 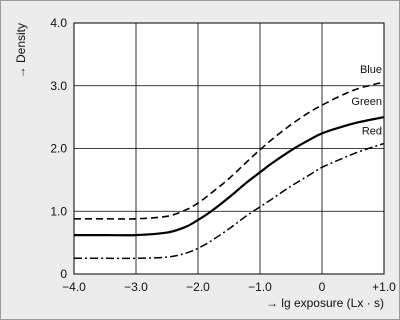 What do you see at coordinates (58, 149) in the screenshot?
I see `y-tick-label: 2.0` at bounding box center [58, 149].